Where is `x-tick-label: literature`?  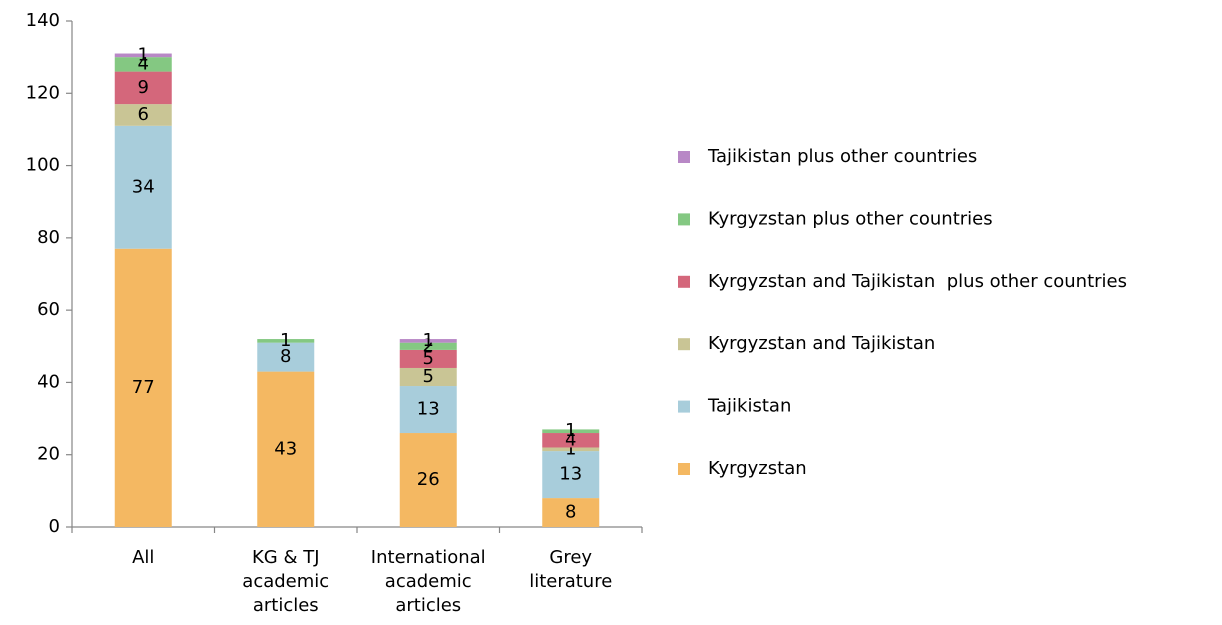 x-tick-label: literature is located at coordinates (570, 581).